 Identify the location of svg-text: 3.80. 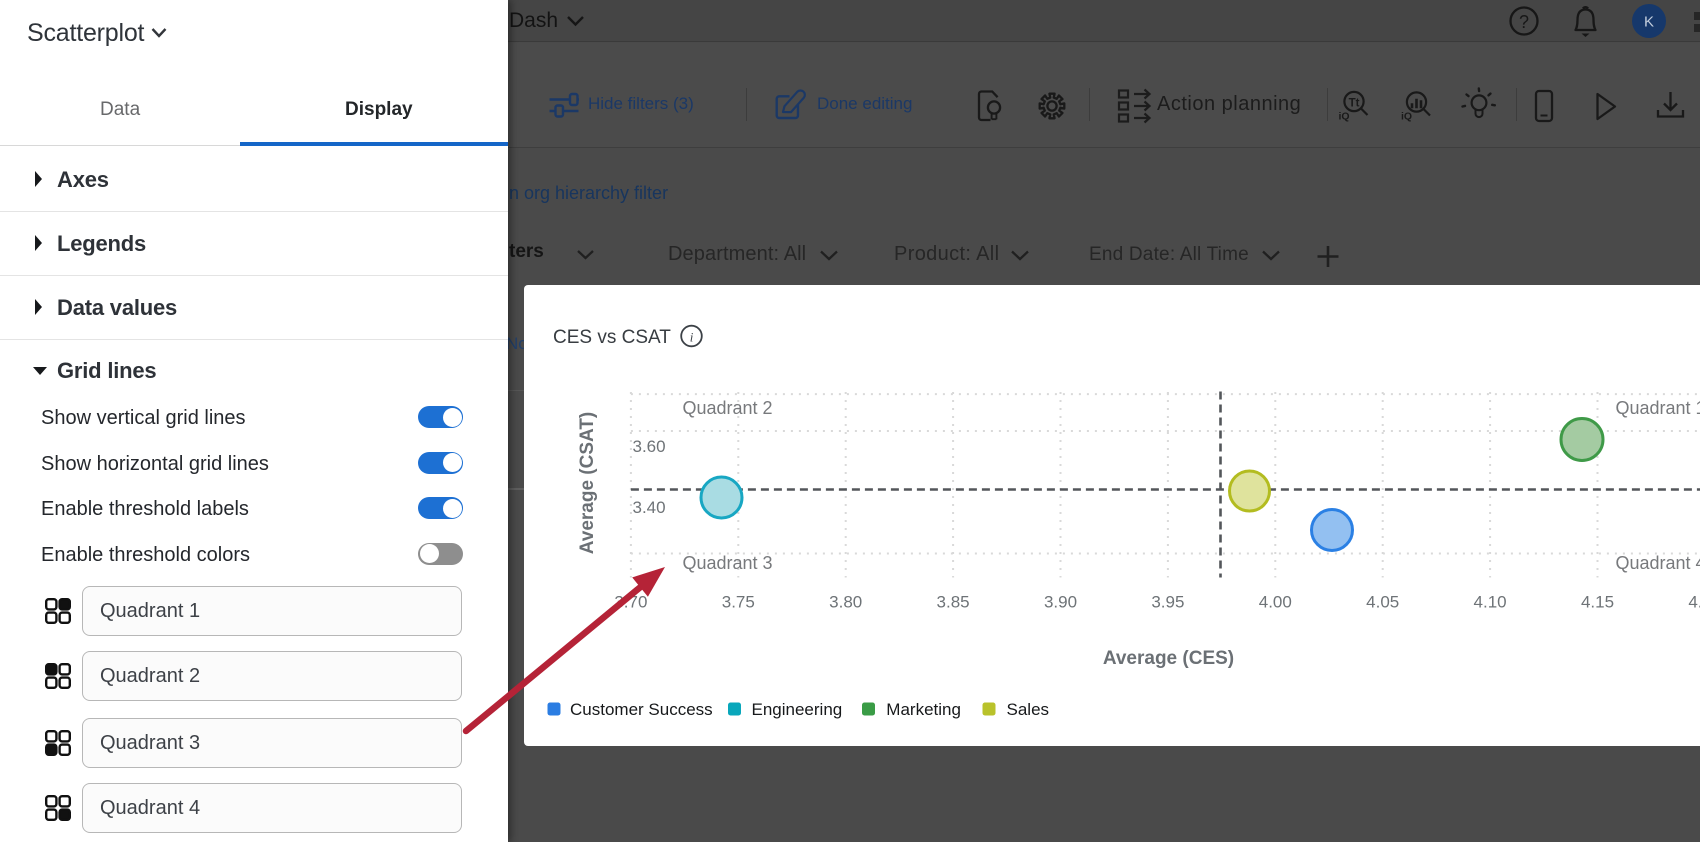
(845, 602).